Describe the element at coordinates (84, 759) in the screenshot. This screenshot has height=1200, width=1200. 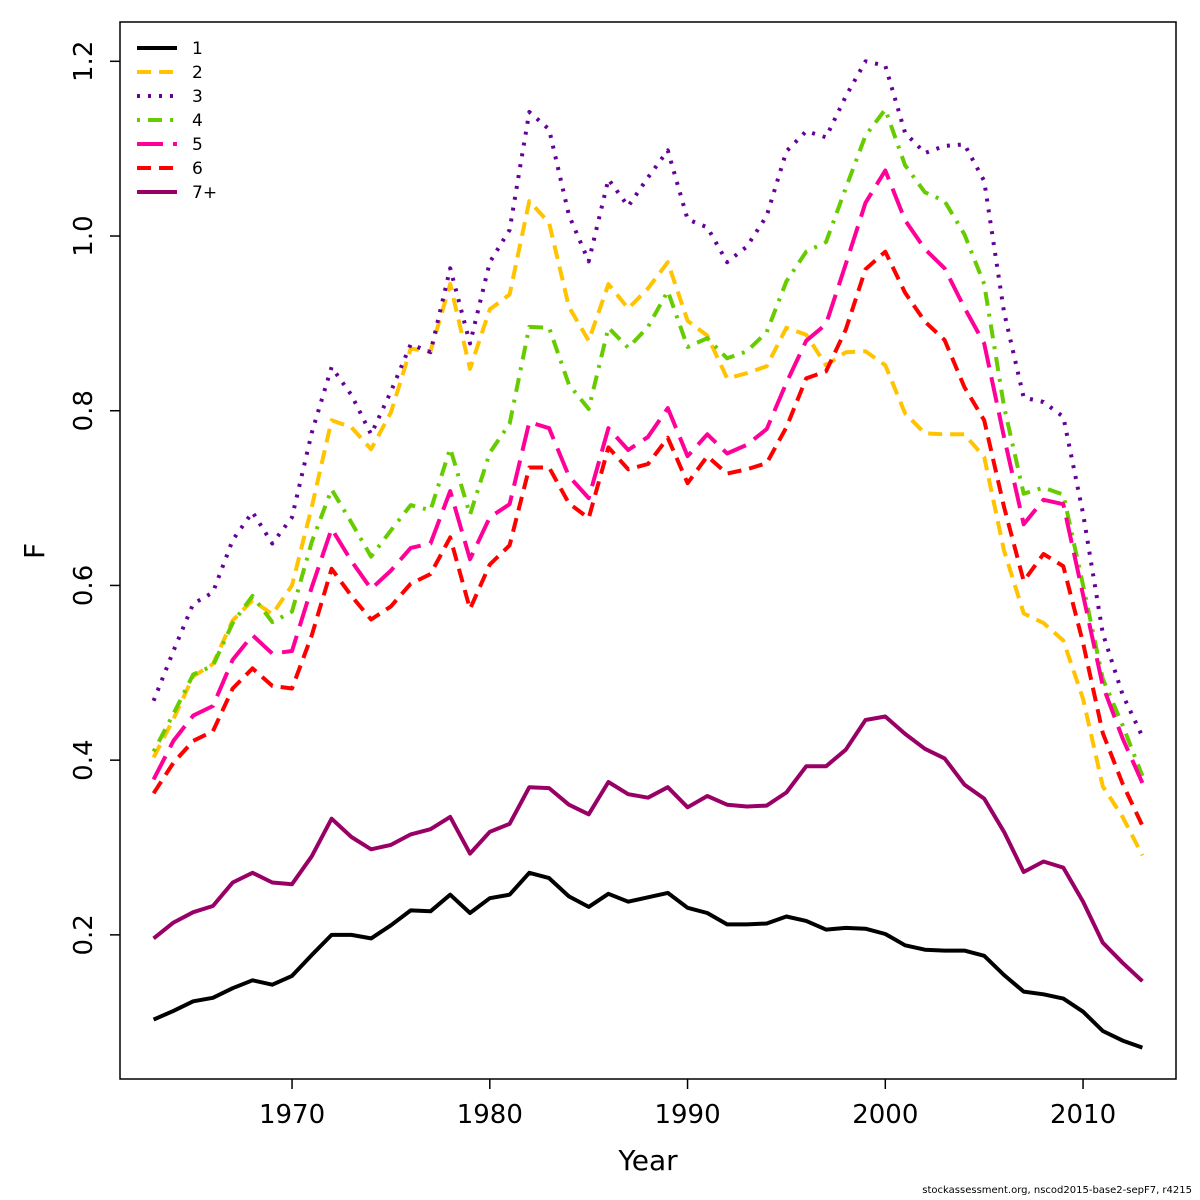
I see `y-tick-label: 0.4` at that location.